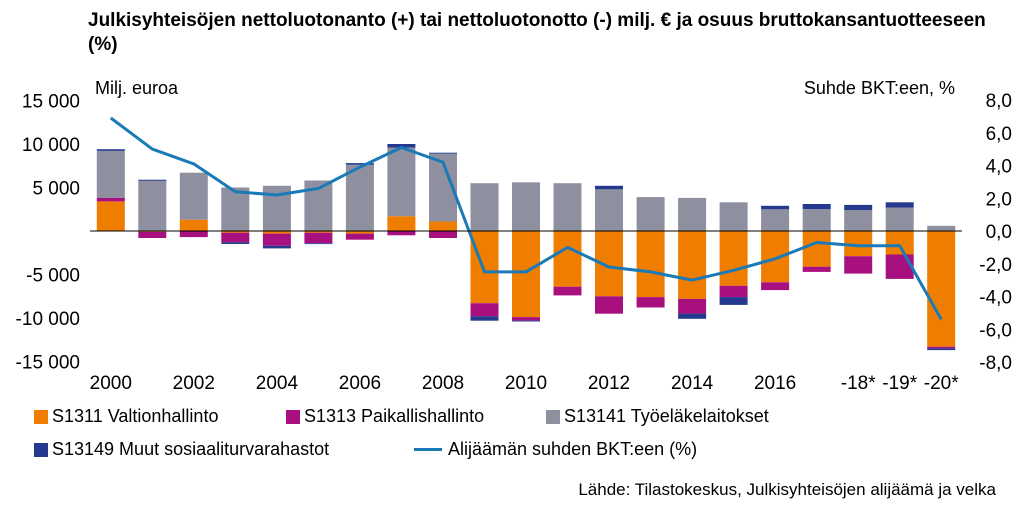  I want to click on bar-paikallishallinto-2016, so click(775, 286).